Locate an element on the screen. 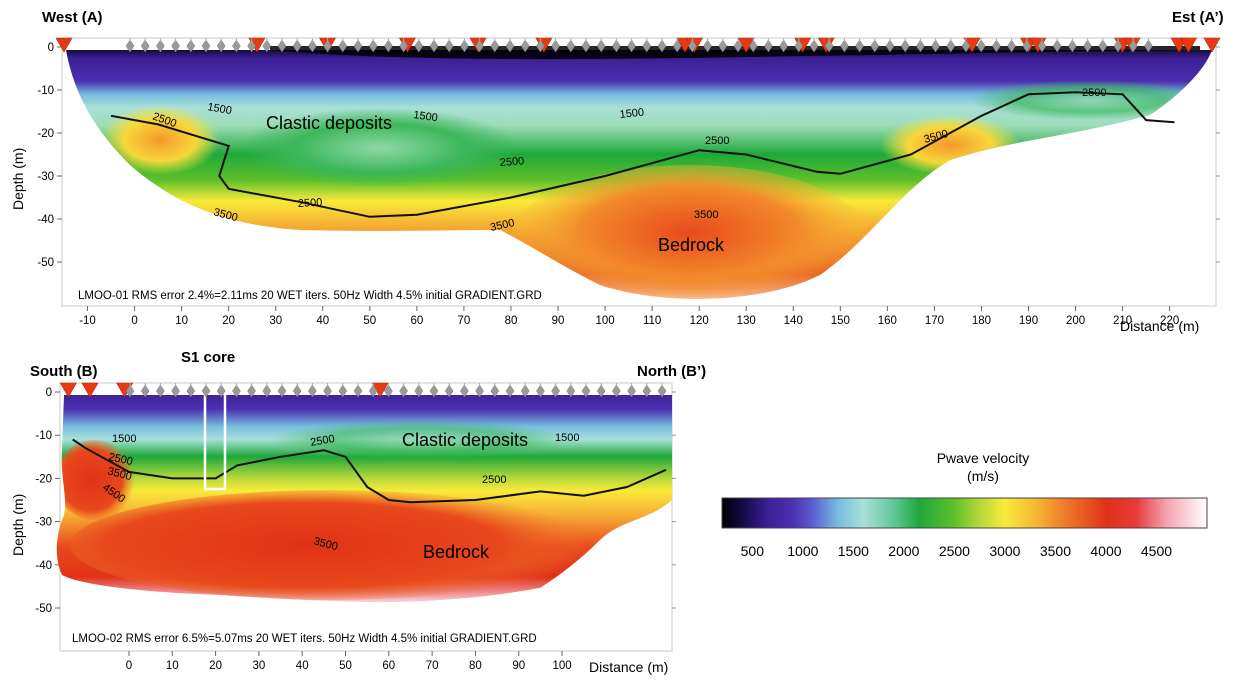  x-tick-label: 160 is located at coordinates (887, 321).